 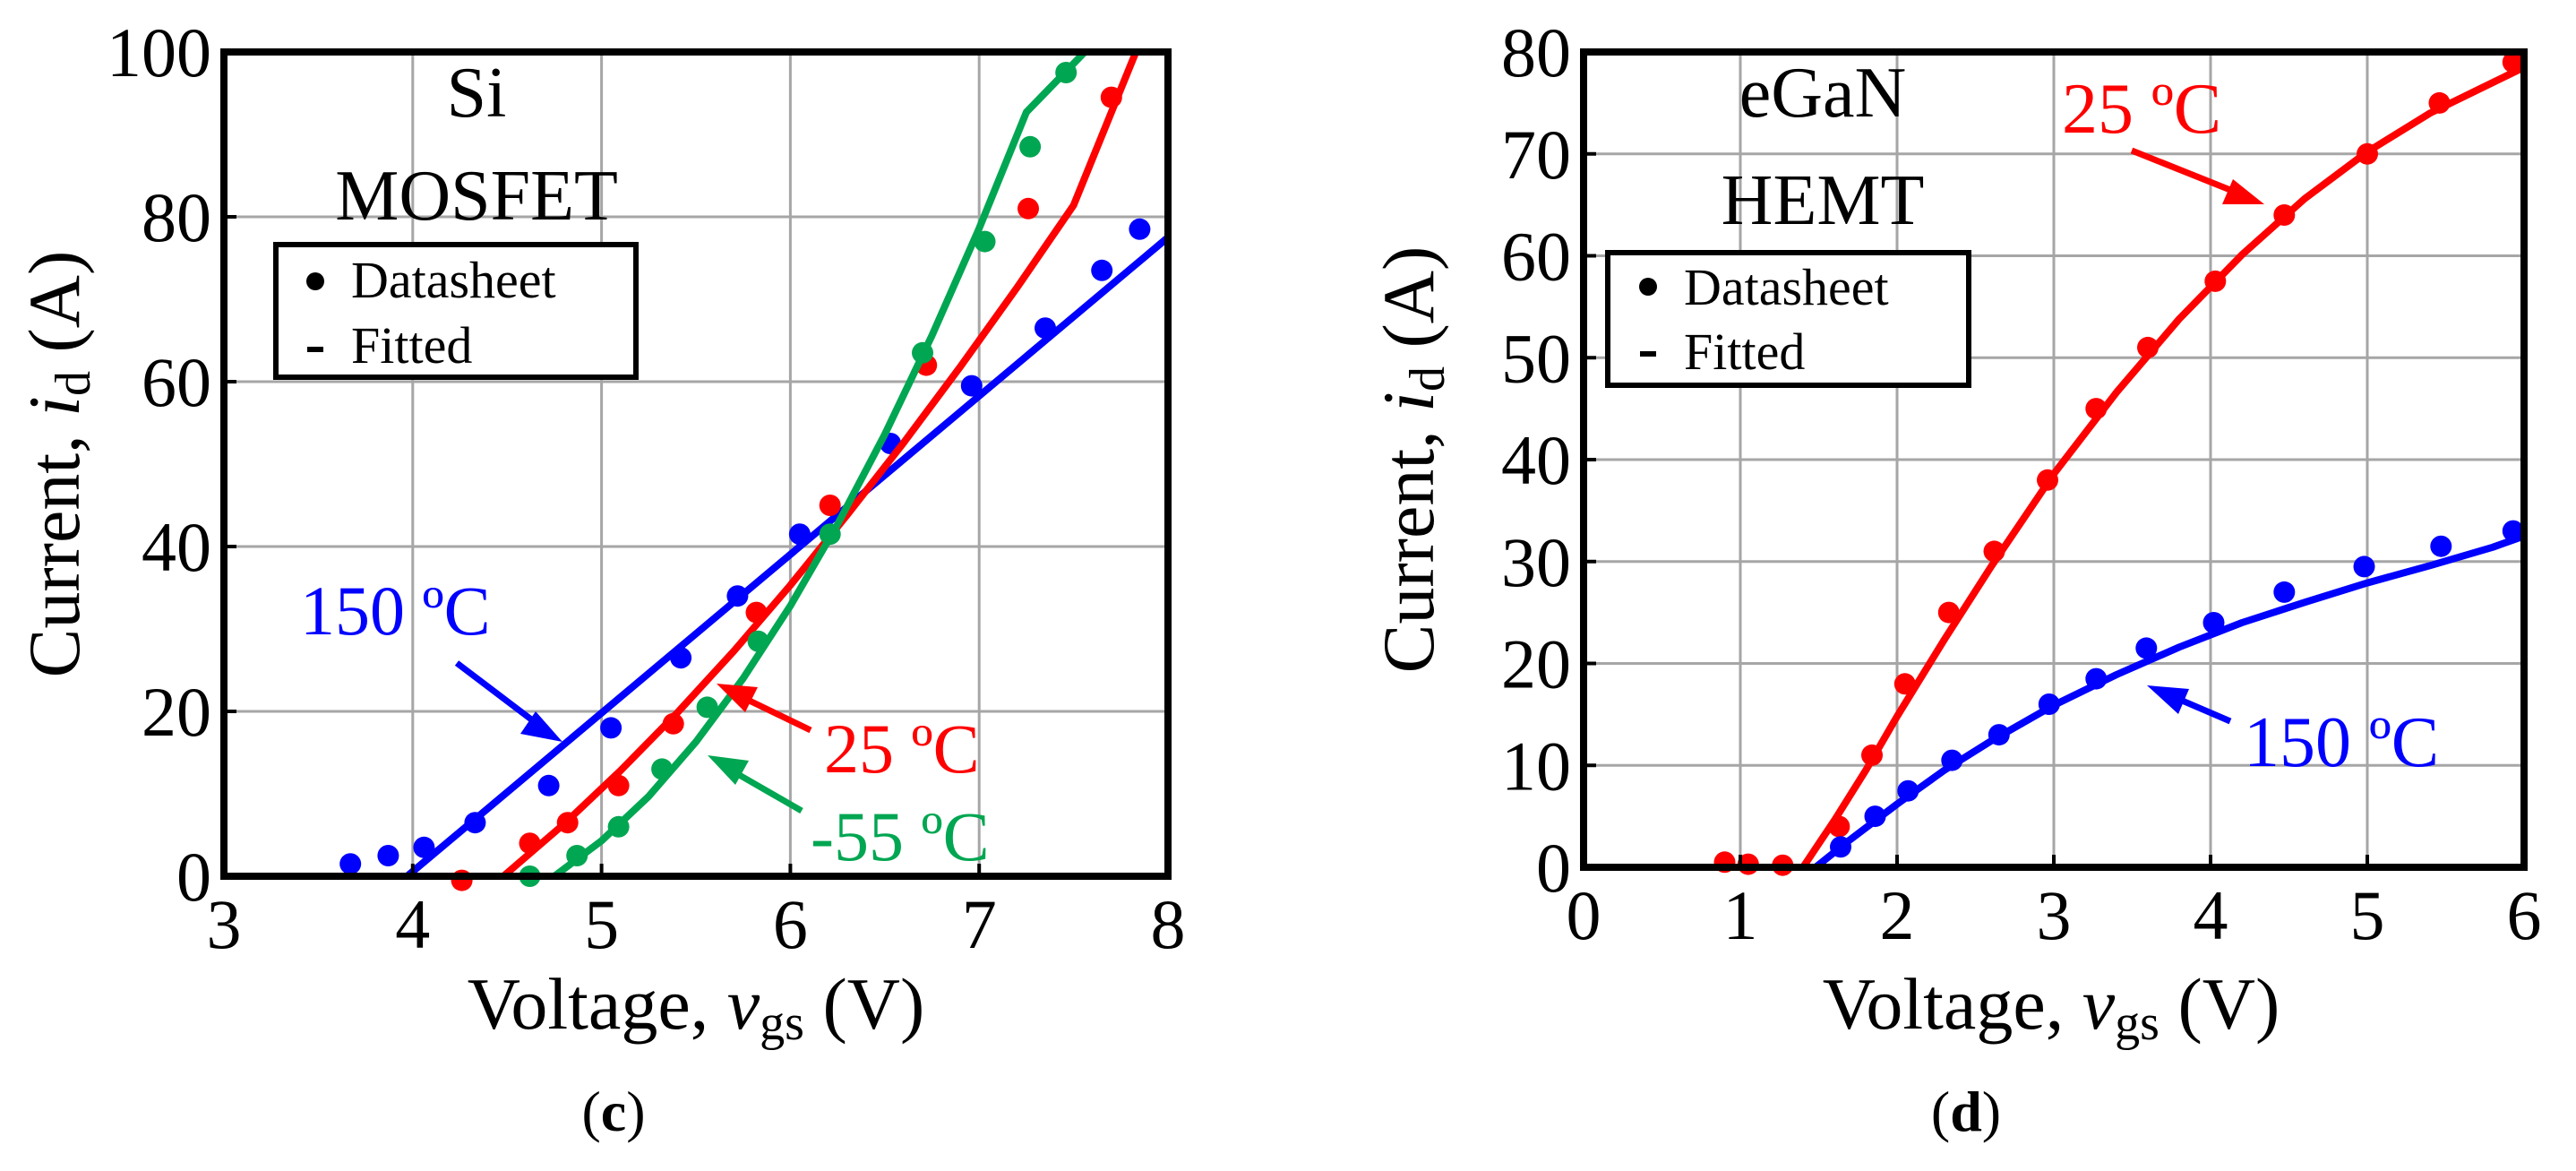 I want to click on panel-c-arrow-150c-shaft, so click(x=499, y=695).